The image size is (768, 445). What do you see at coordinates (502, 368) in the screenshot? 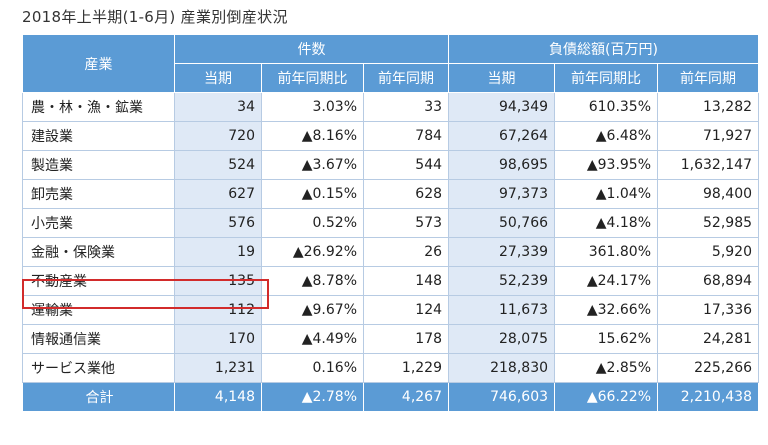
I see `cell-debt-current: 218,830` at bounding box center [502, 368].